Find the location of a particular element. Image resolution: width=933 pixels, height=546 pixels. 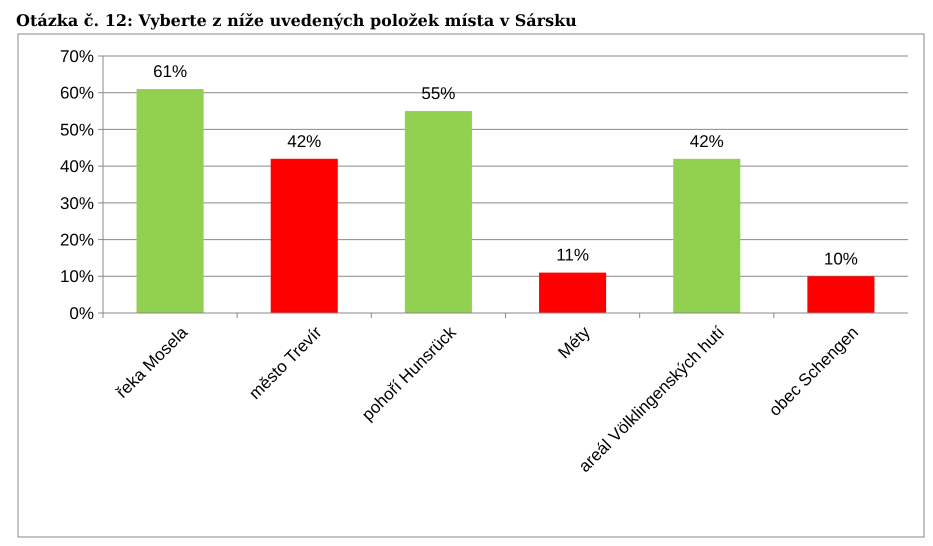

y-tick-label: 40% is located at coordinates (77, 166).